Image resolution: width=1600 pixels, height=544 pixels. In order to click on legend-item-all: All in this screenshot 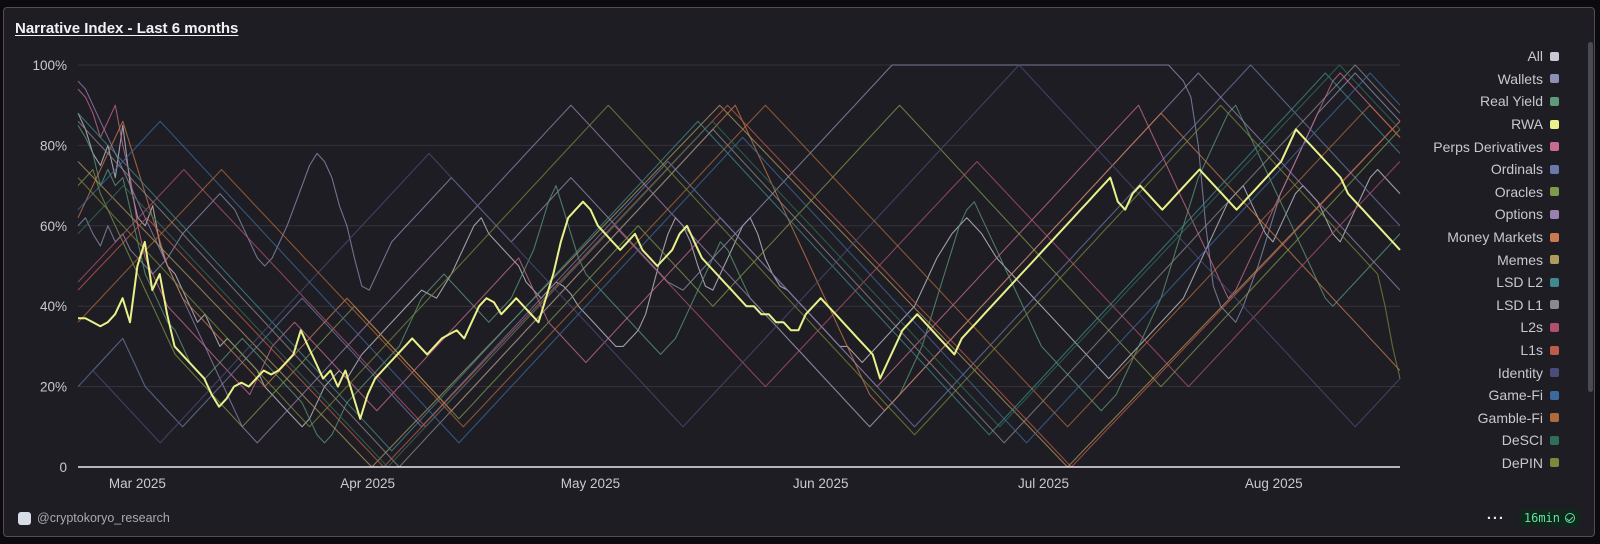, I will do `click(1543, 56)`.